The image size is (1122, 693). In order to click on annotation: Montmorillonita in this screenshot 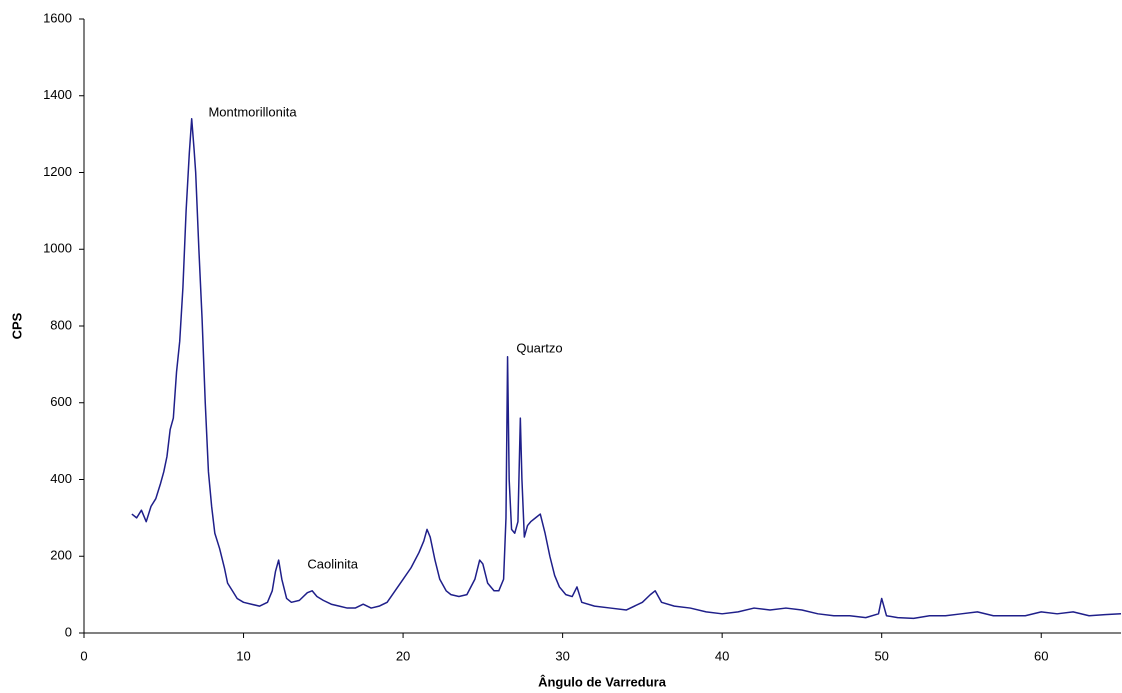, I will do `click(252, 111)`.